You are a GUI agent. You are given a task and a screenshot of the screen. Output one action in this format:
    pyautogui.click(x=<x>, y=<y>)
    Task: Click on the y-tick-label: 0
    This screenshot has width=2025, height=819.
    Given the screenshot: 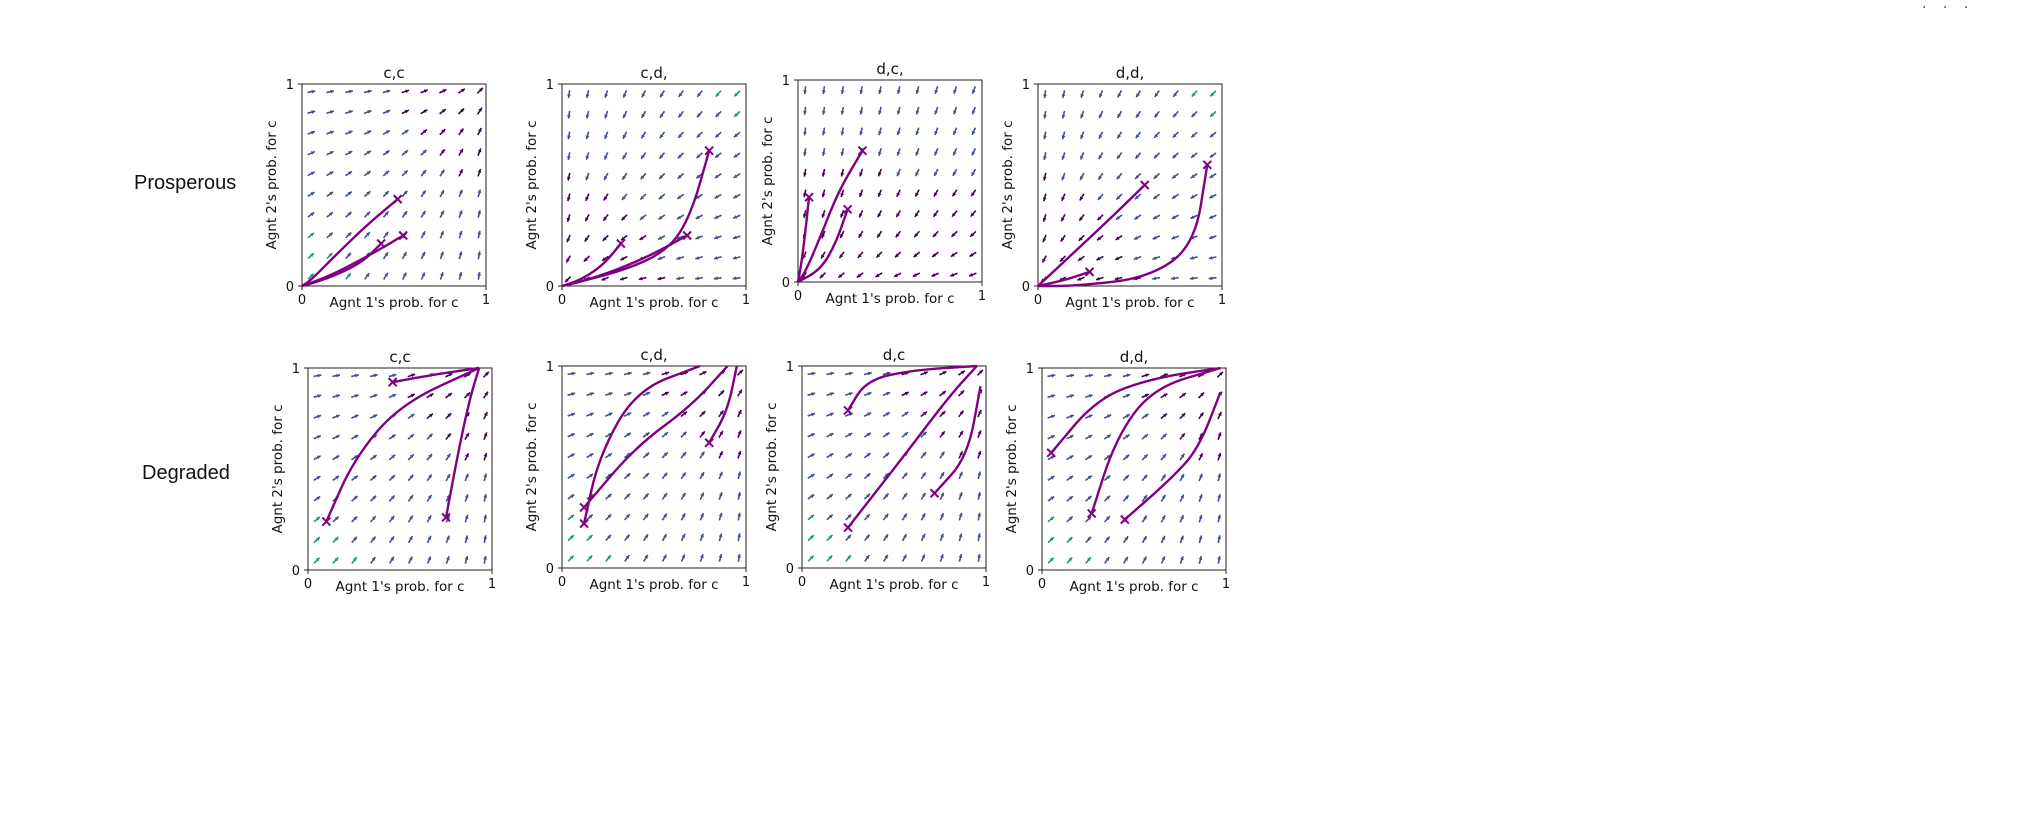 What is the action you would take?
    pyautogui.click(x=1026, y=287)
    